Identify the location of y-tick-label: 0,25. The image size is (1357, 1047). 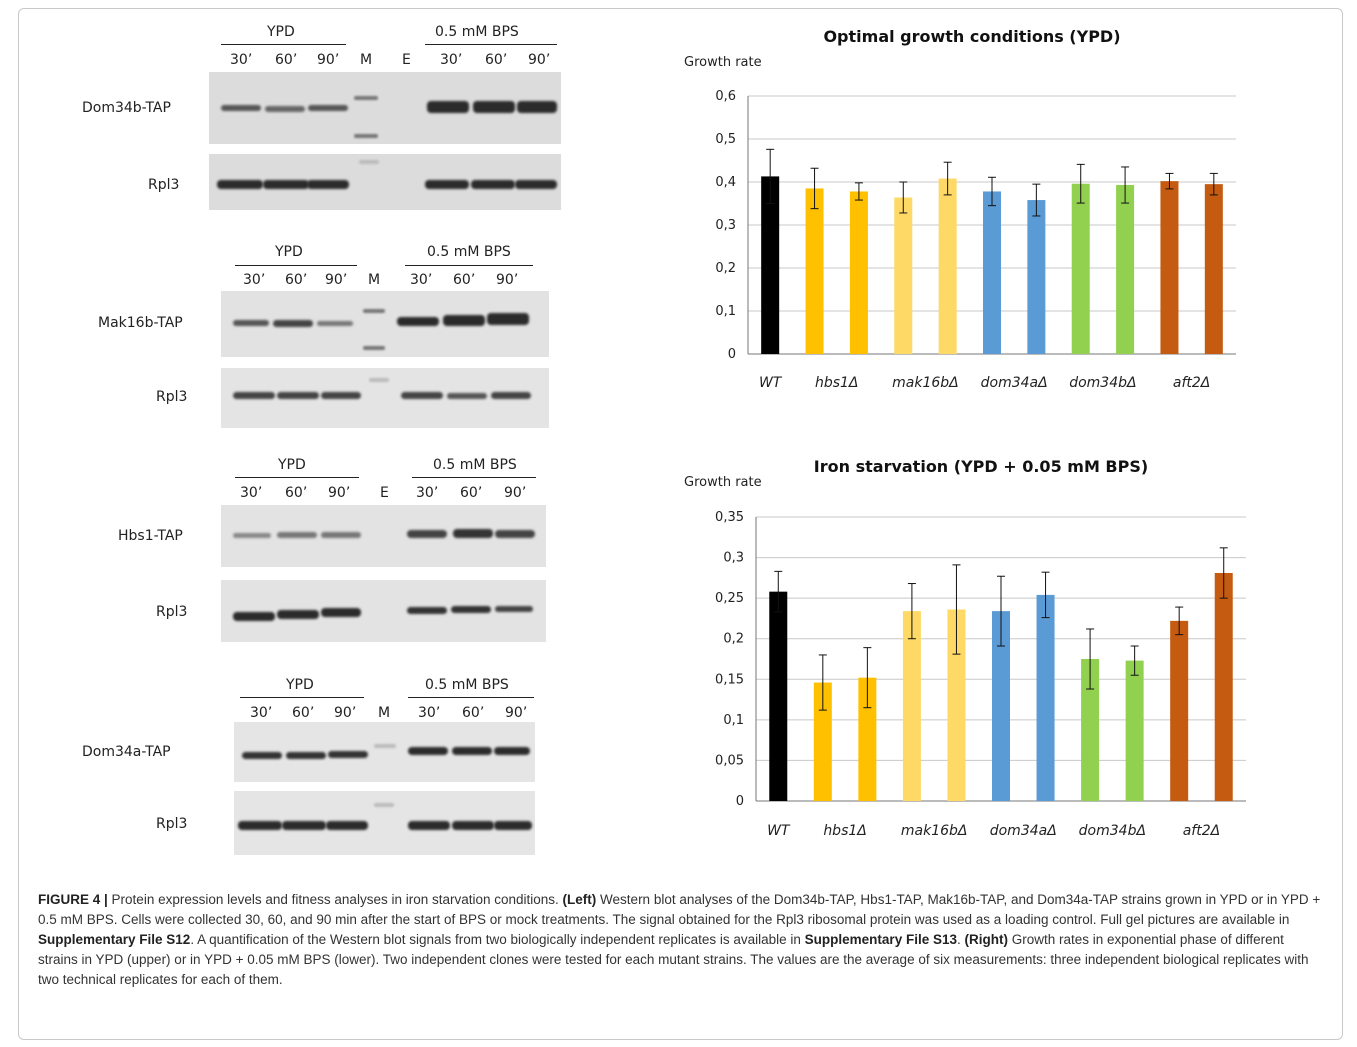
(729, 598).